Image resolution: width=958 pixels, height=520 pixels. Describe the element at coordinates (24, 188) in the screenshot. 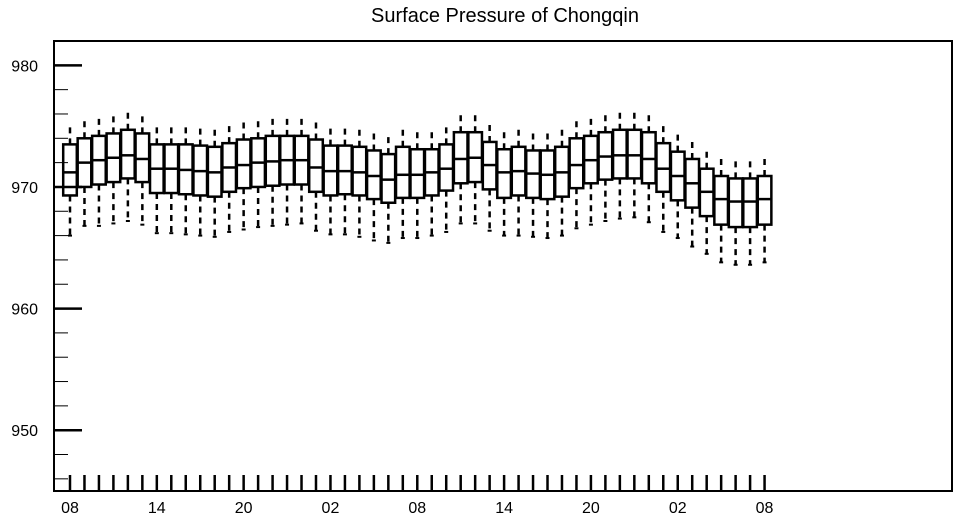

I see `y-tick-label: 970` at that location.